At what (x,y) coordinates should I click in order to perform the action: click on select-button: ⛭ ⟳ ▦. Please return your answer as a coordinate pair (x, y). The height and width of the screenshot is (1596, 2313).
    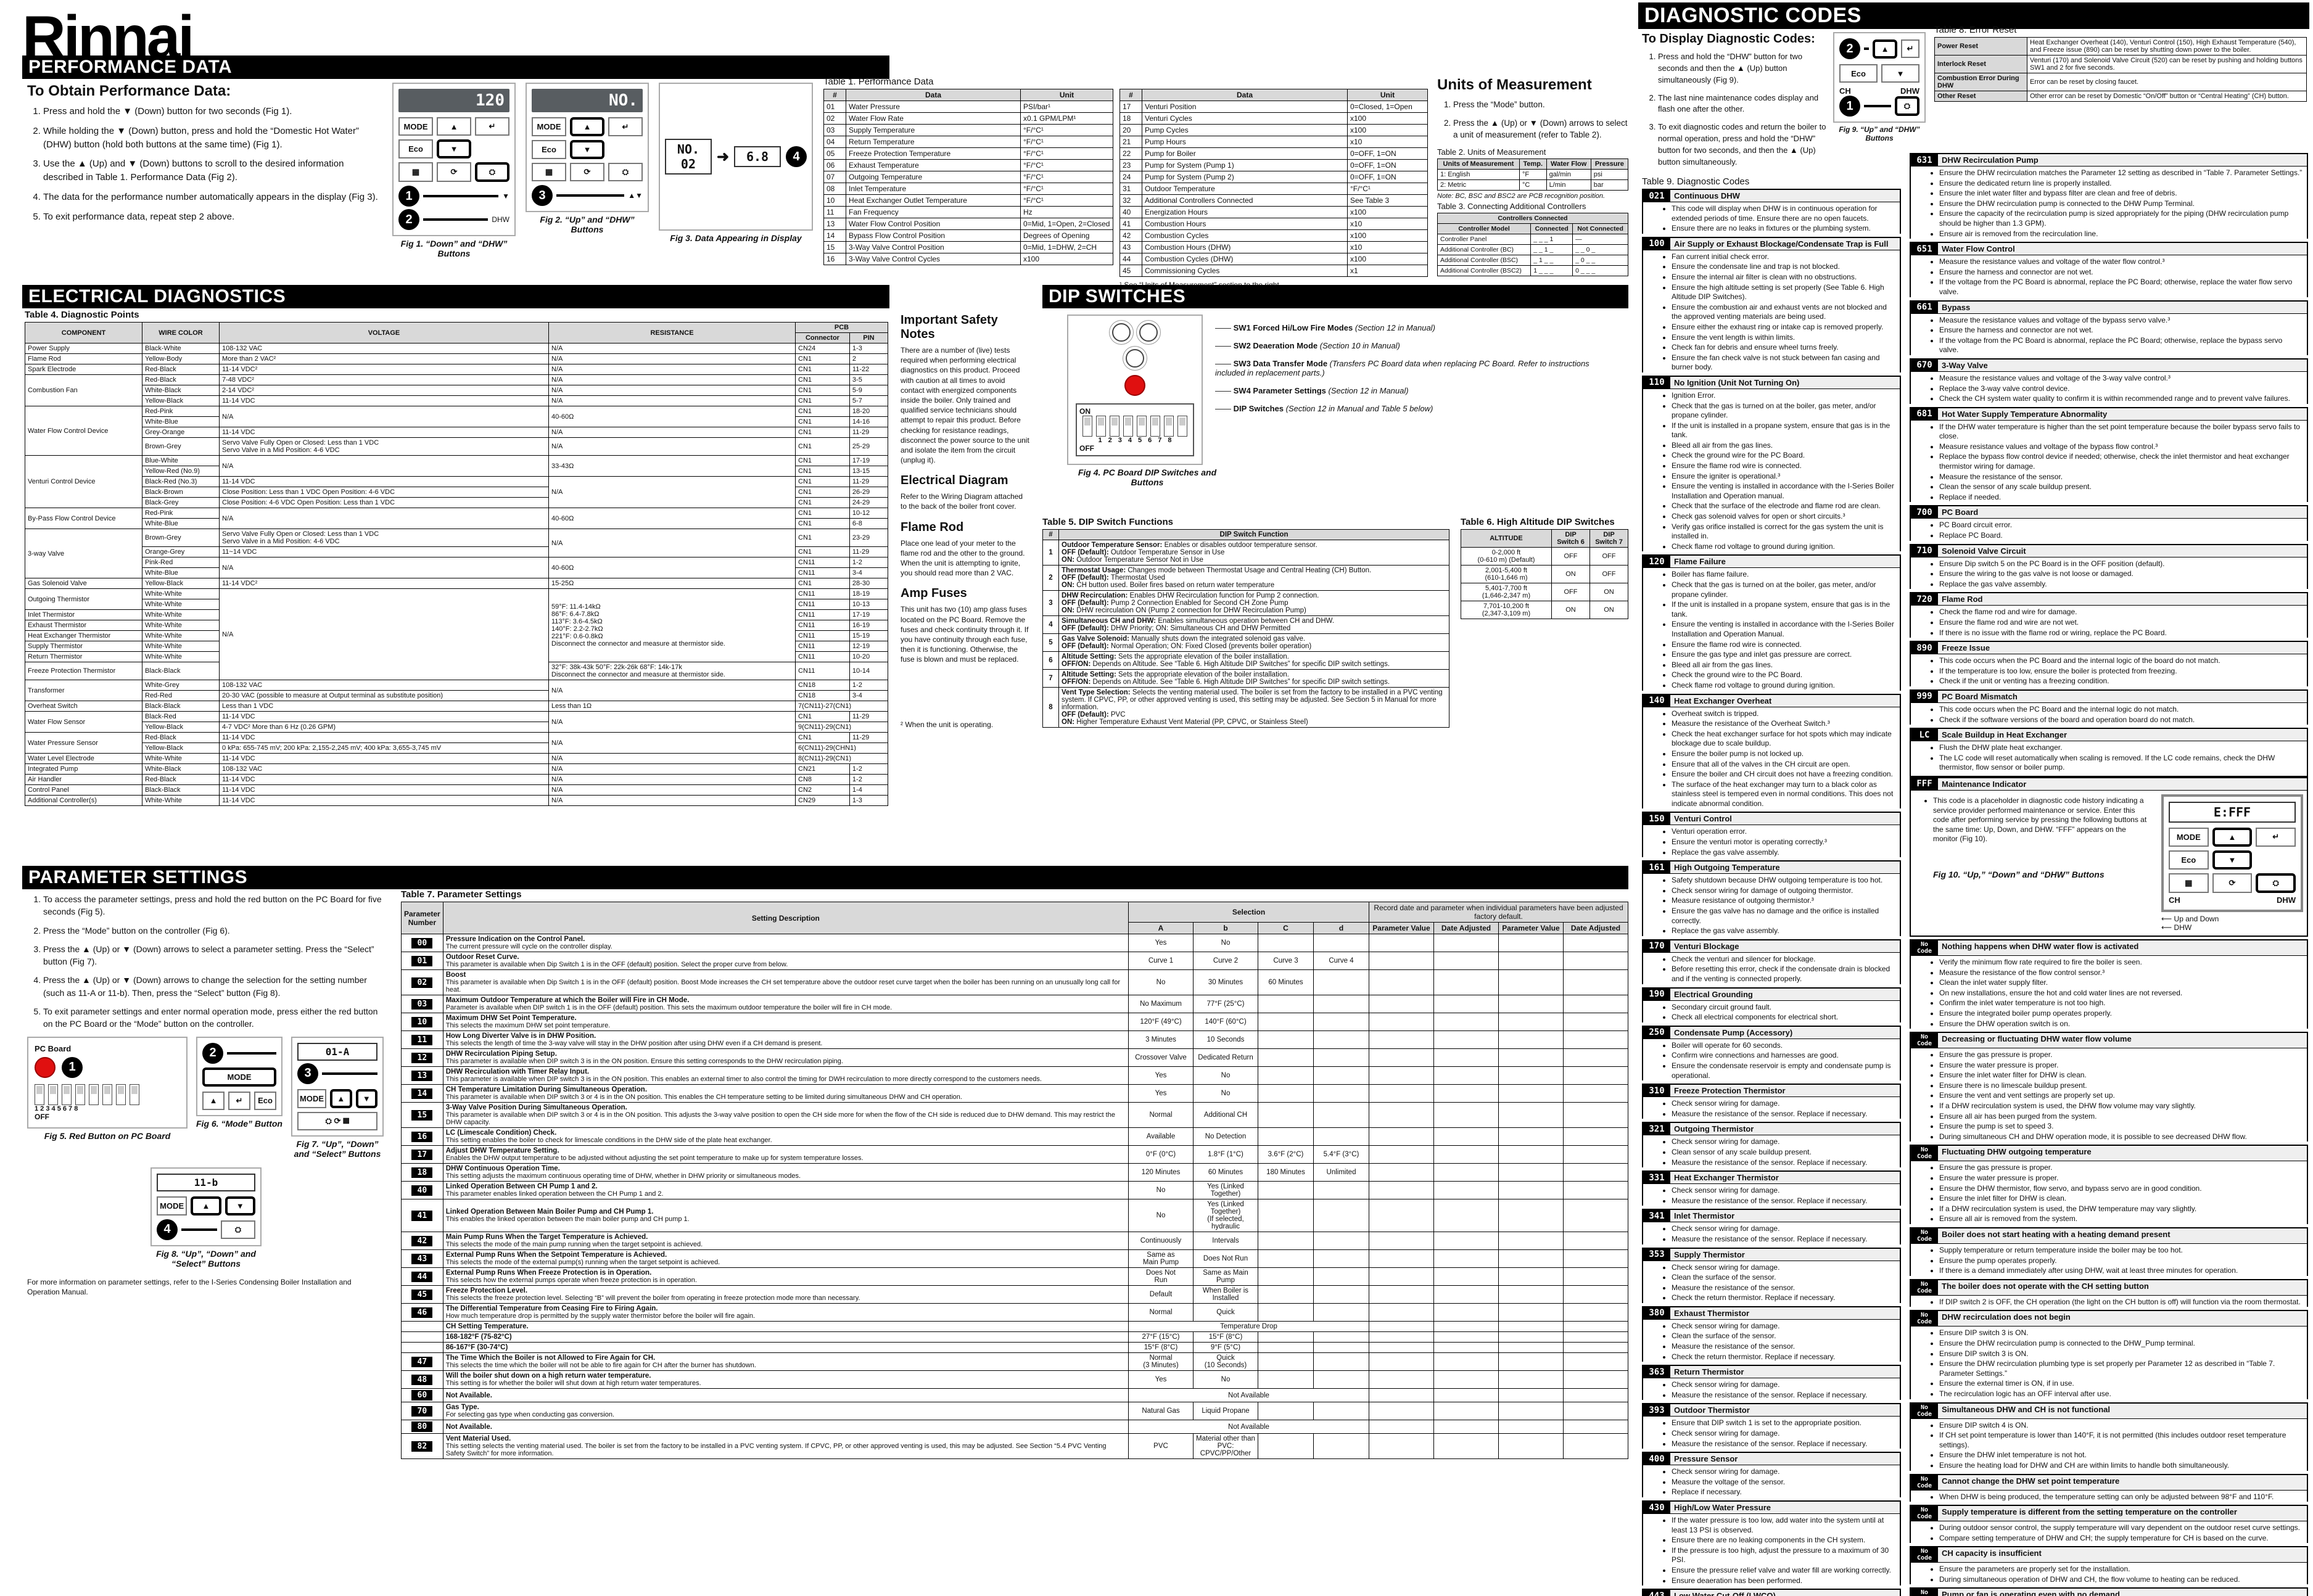
    Looking at the image, I should click on (337, 1120).